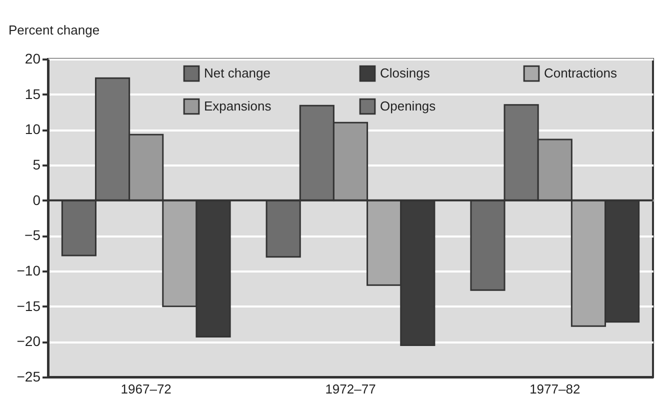  Describe the element at coordinates (32, 58) in the screenshot. I see `y-tick-label: 20` at that location.